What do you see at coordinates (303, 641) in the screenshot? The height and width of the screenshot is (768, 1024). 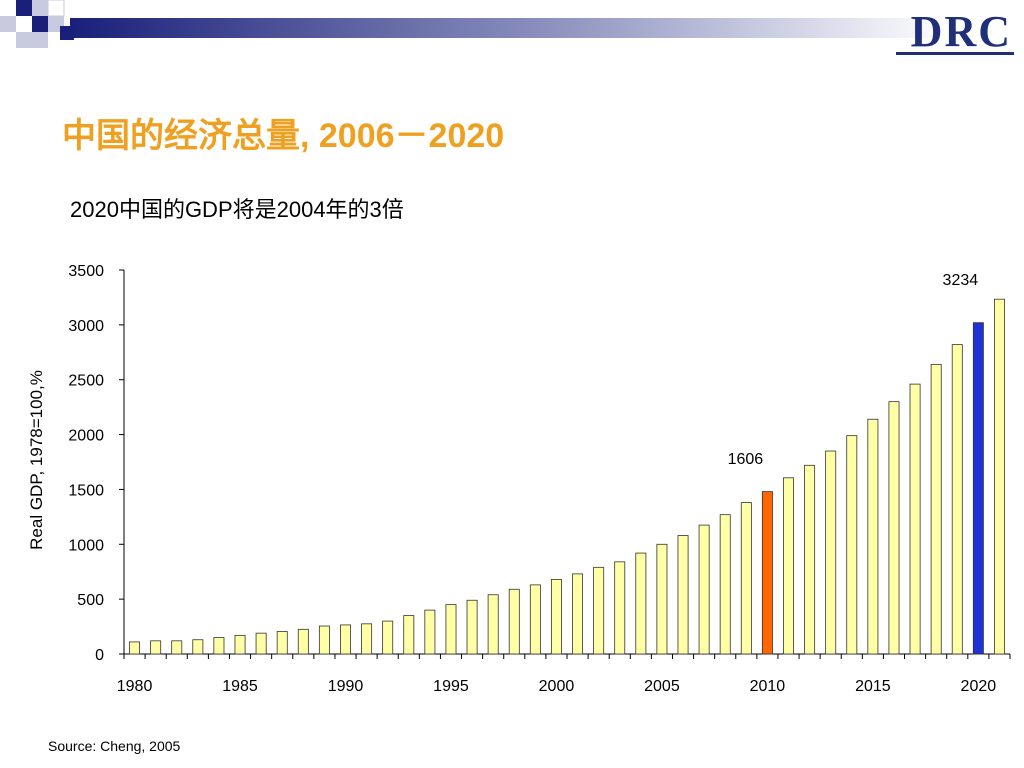 I see `bar-1988` at bounding box center [303, 641].